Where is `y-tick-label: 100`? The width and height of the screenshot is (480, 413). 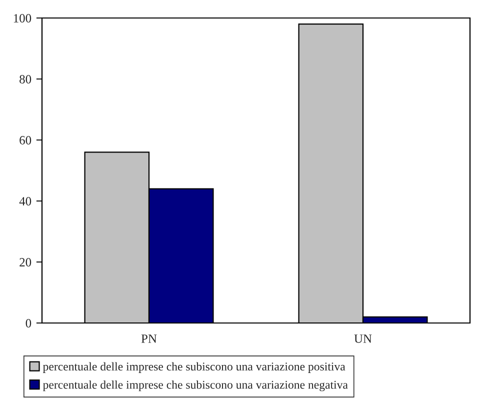
y-tick-label: 100 is located at coordinates (23, 18).